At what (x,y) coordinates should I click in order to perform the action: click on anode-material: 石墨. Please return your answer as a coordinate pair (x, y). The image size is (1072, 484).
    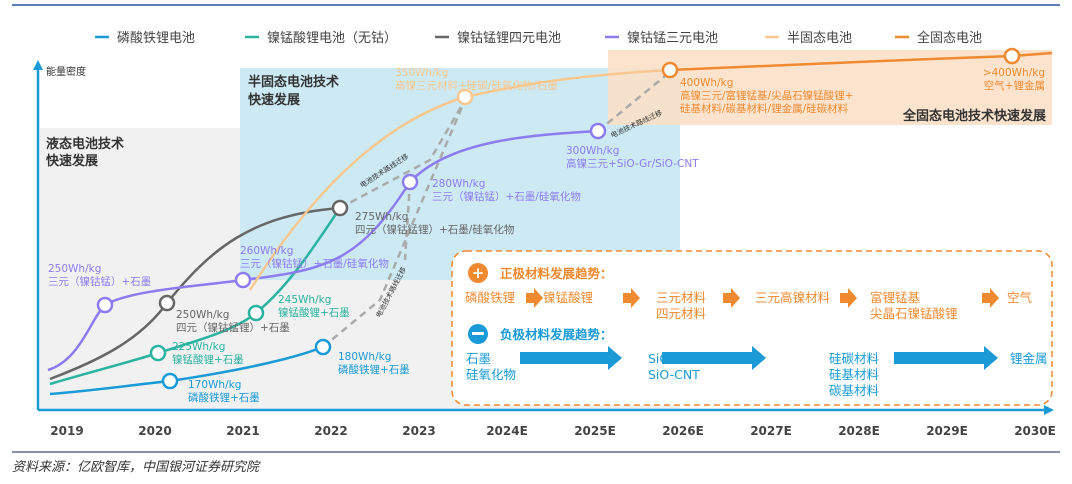
    Looking at the image, I should click on (478, 358).